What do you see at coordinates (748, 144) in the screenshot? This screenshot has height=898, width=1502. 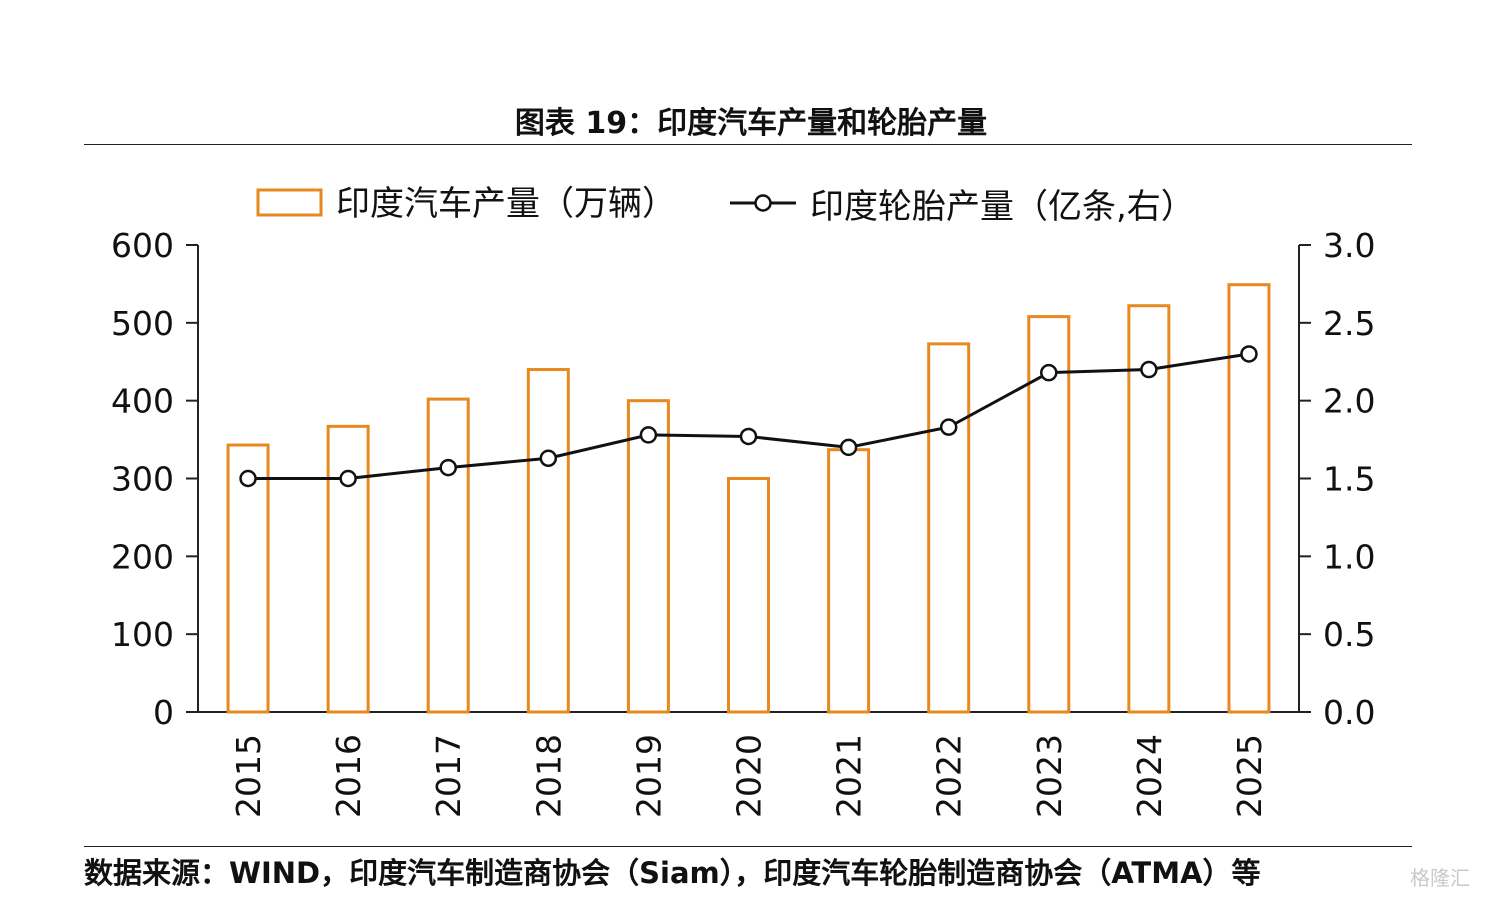 I see `top-rule` at bounding box center [748, 144].